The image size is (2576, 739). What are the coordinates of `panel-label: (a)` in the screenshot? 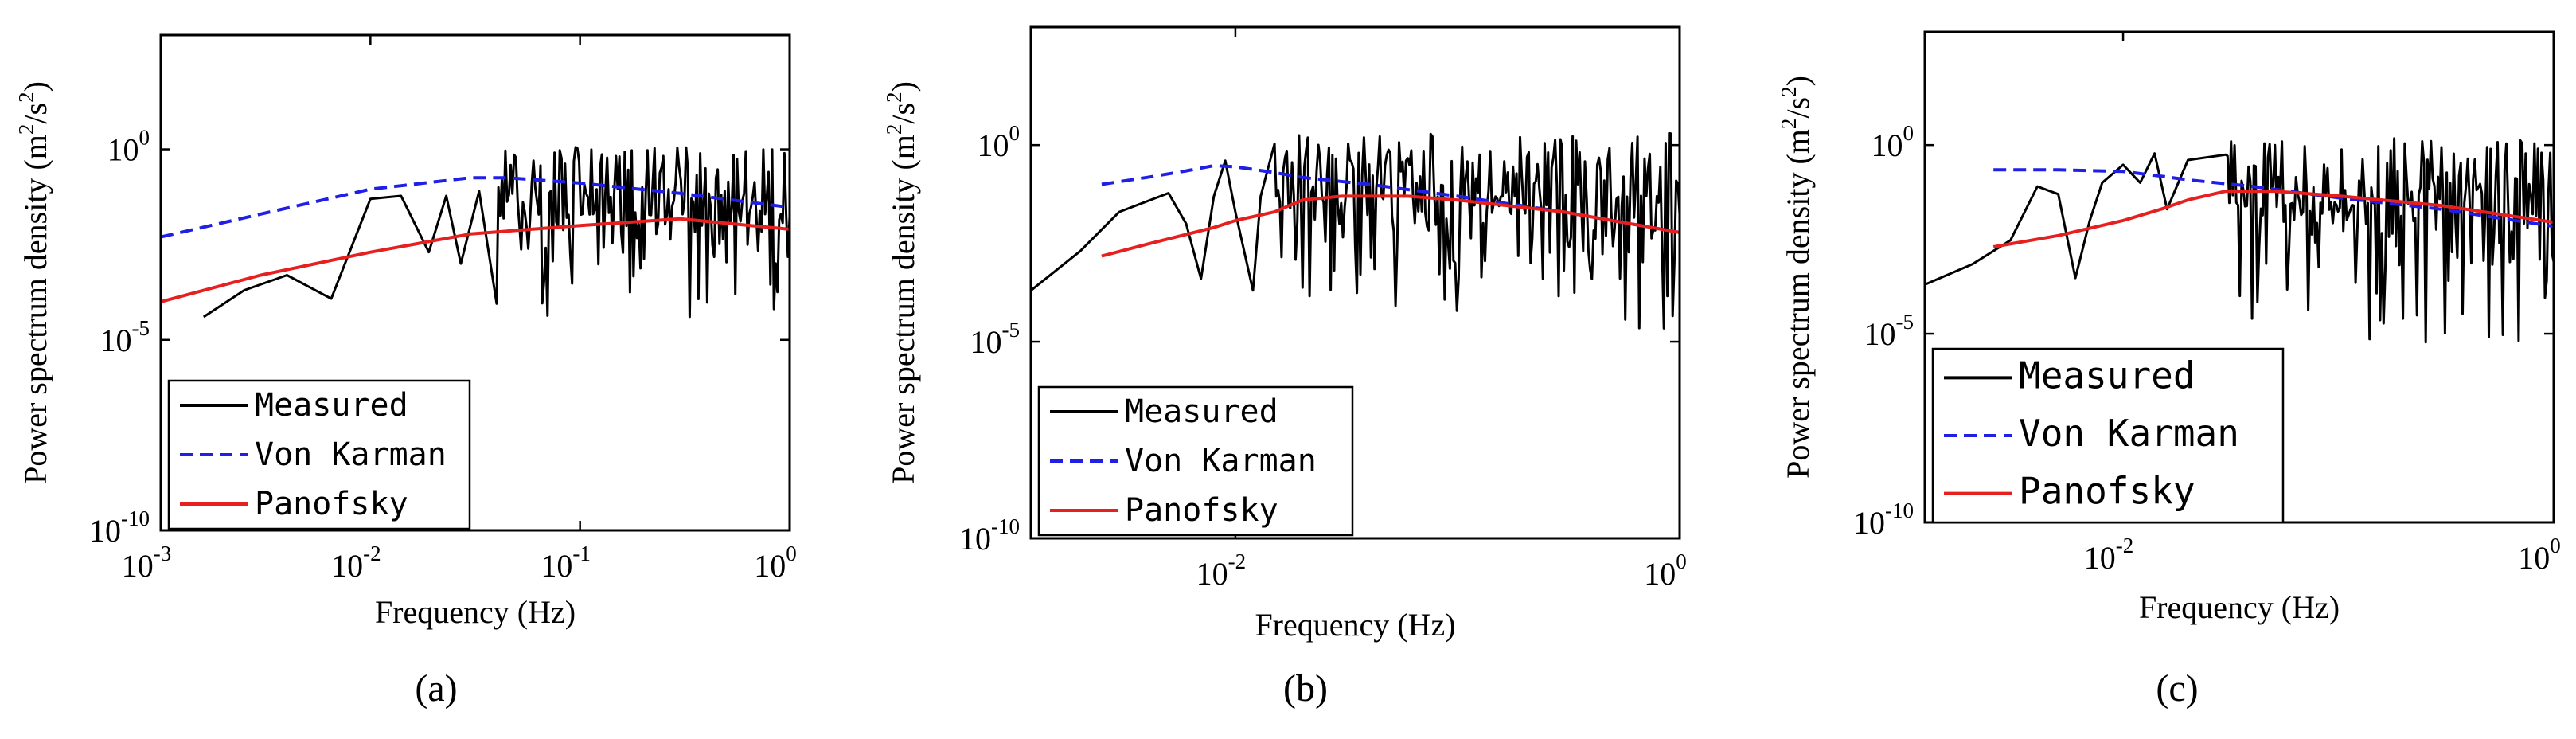 It's located at (436, 688).